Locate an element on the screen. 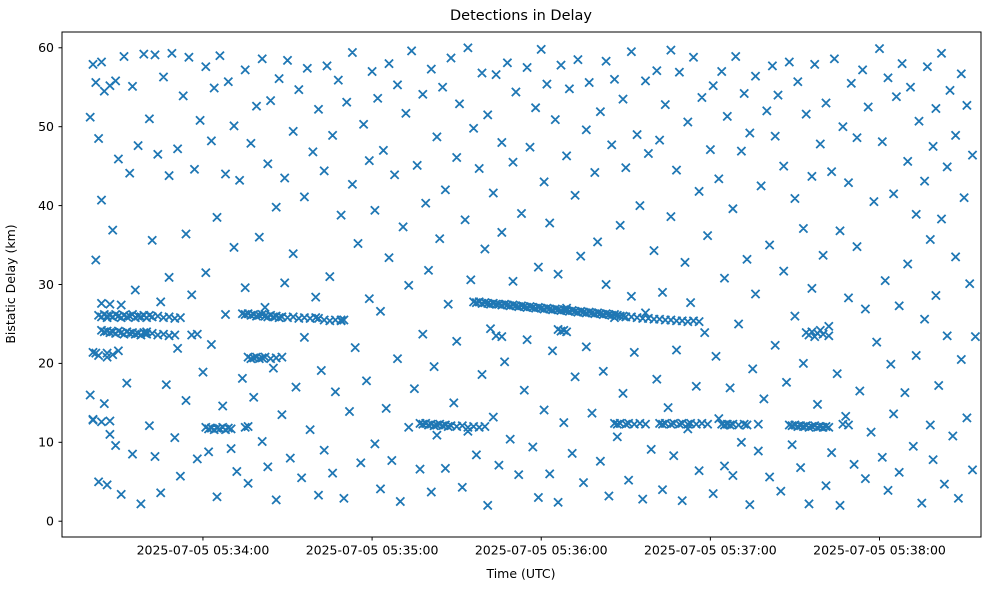  y-tick-label: 20 is located at coordinates (46, 363).